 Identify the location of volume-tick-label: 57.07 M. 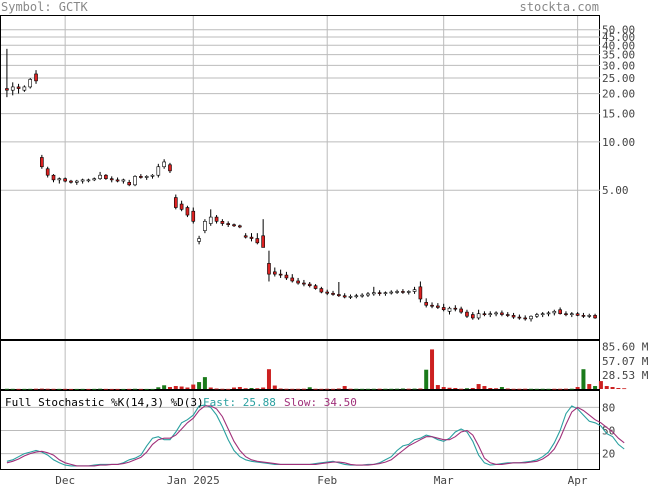
(625, 361).